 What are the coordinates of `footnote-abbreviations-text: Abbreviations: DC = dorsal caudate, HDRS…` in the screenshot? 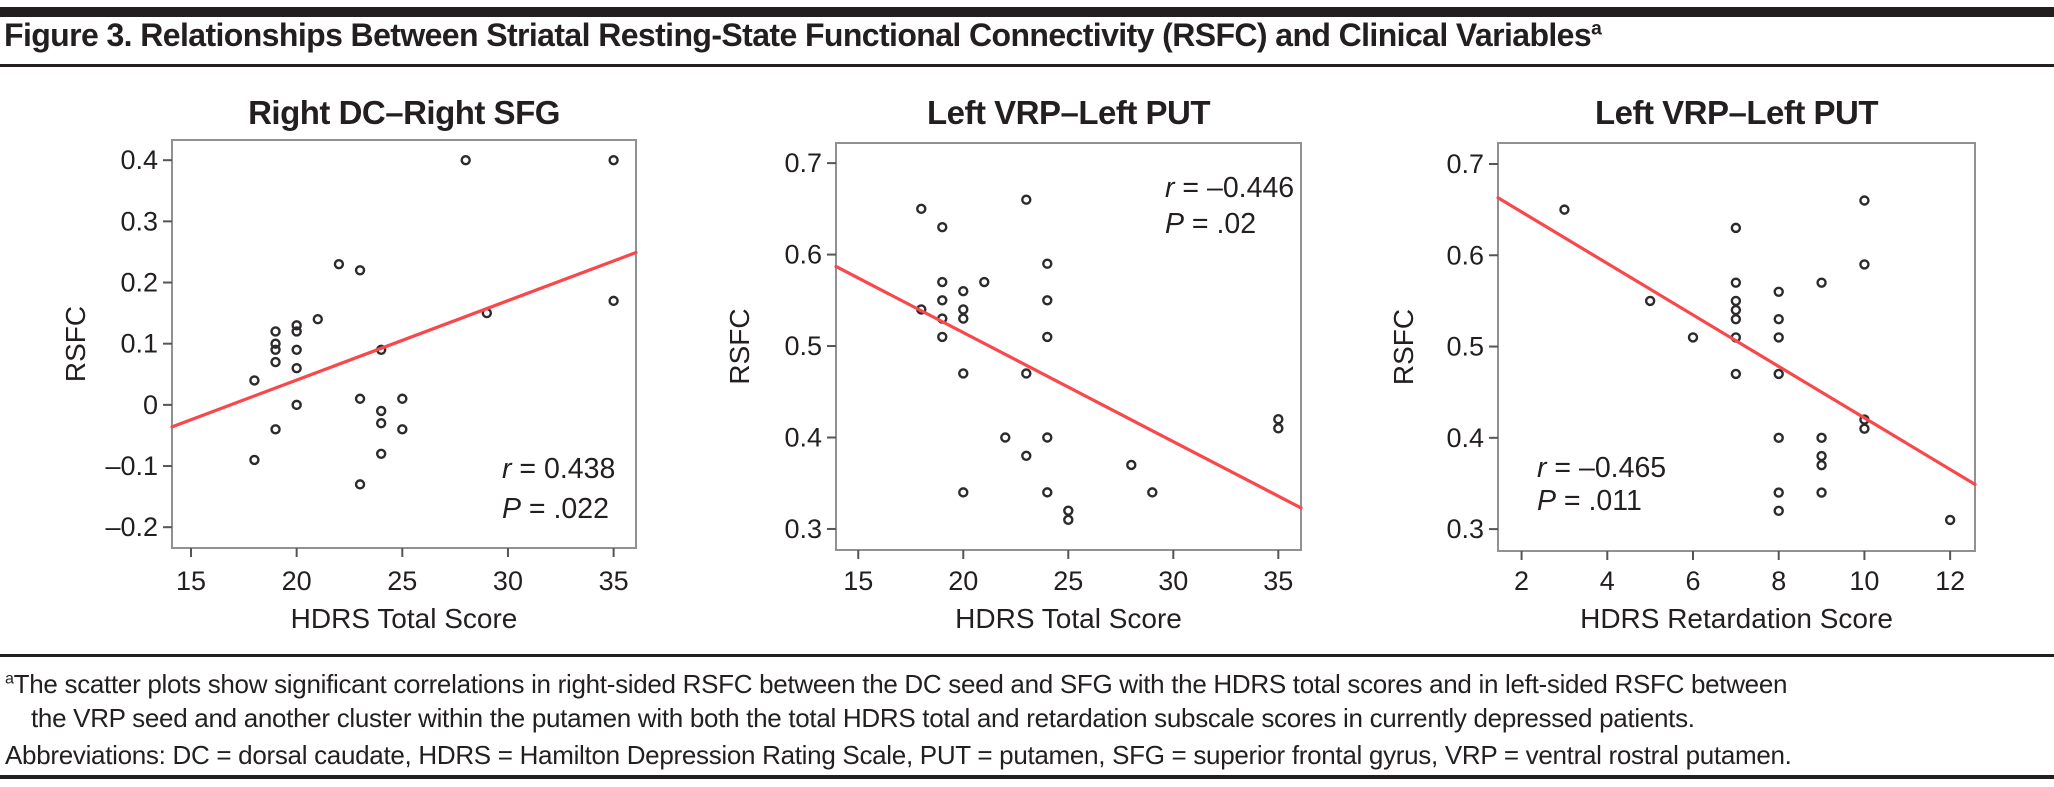 It's located at (898, 755).